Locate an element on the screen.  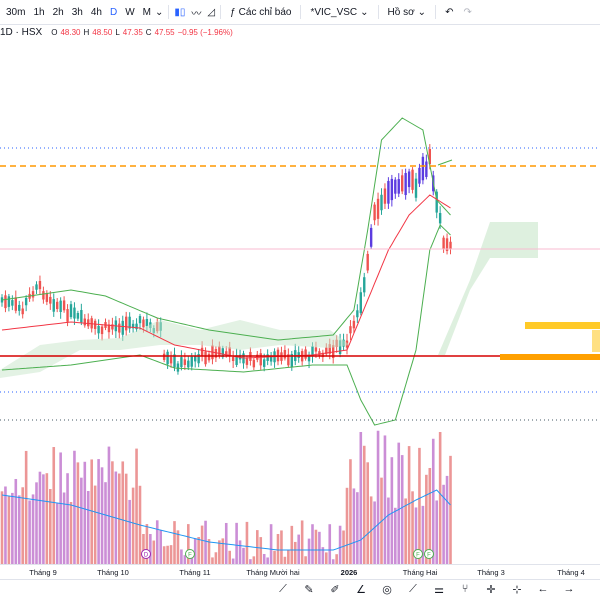
volume-ma is located at coordinates (226, 520).